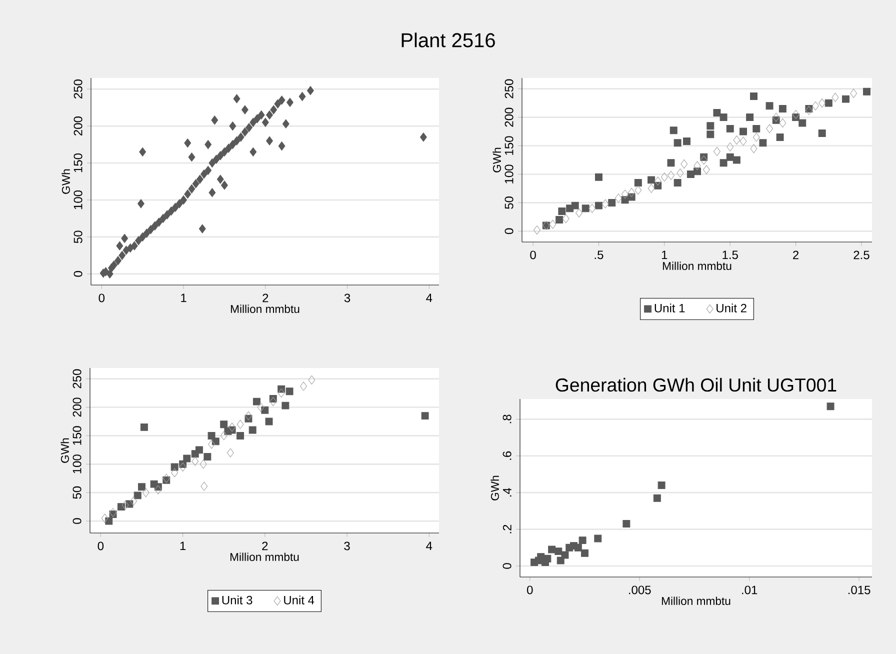  I want to click on y-tick-label: 100, so click(77, 464).